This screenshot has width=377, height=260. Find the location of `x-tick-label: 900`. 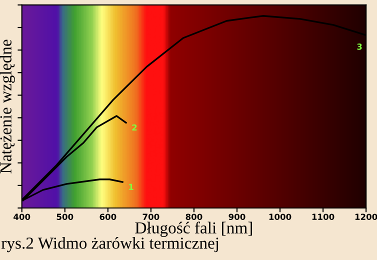

x-tick-label: 900 is located at coordinates (237, 217).